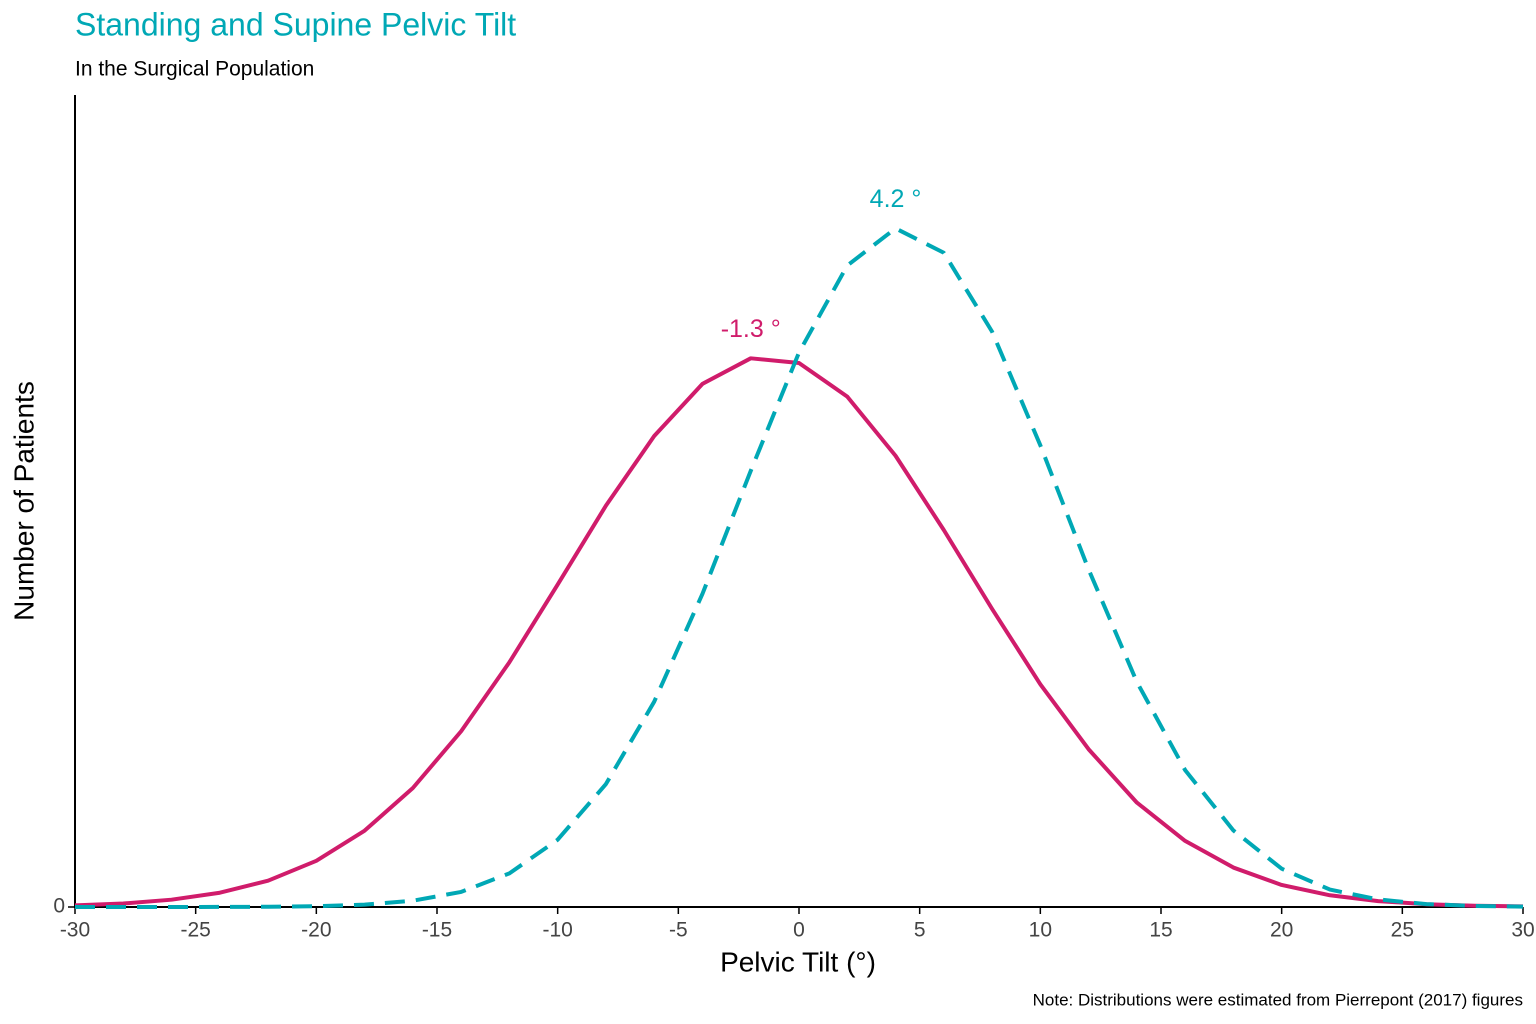  I want to click on x-tick-label: 25, so click(1402, 930).